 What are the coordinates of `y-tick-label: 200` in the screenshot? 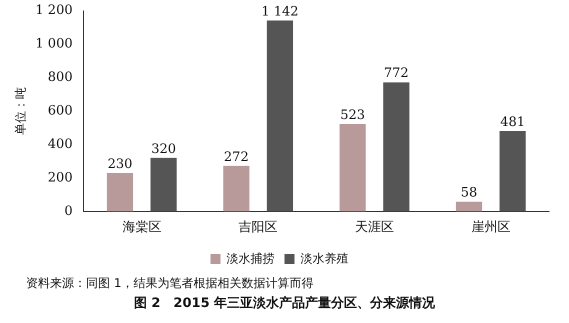 It's located at (60, 178).